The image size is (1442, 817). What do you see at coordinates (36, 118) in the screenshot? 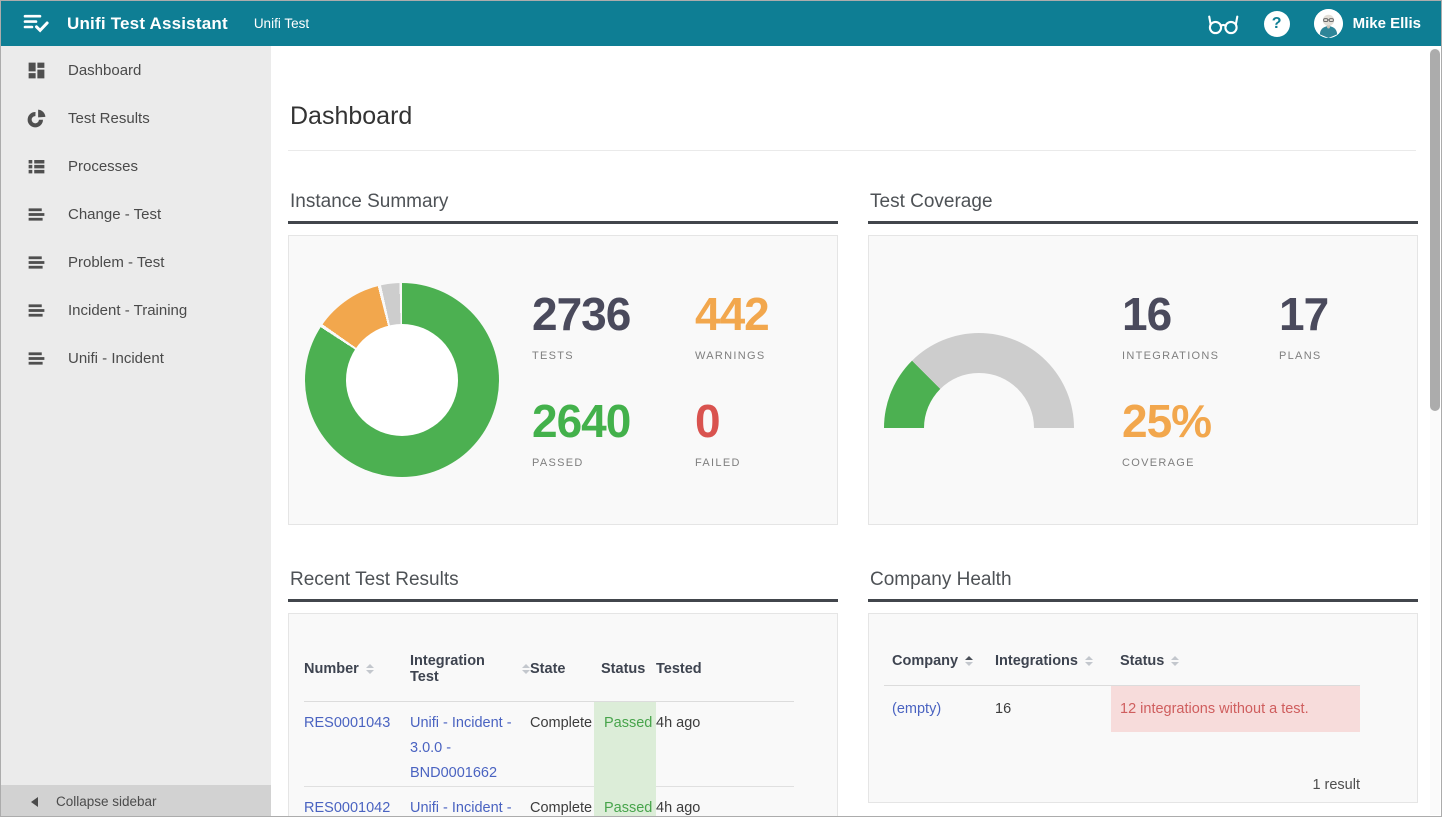
I see `pie-chart-icon` at bounding box center [36, 118].